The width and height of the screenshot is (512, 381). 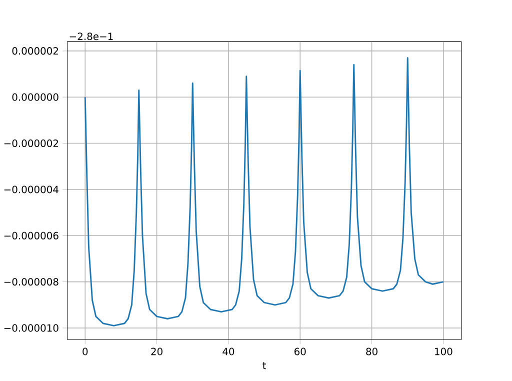 I want to click on x-tick-label: 80, so click(x=372, y=352).